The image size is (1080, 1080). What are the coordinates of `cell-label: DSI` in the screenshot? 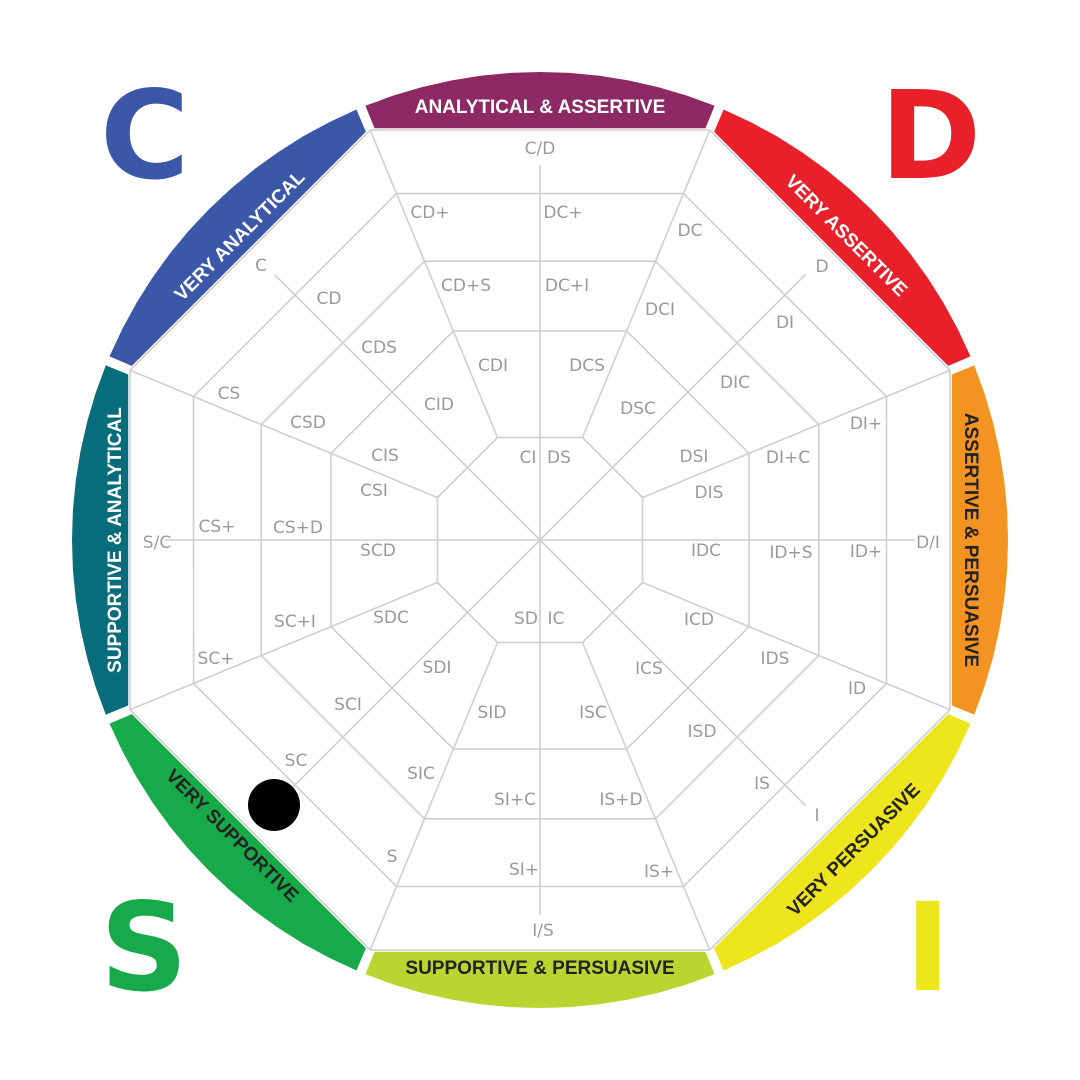 It's located at (694, 457).